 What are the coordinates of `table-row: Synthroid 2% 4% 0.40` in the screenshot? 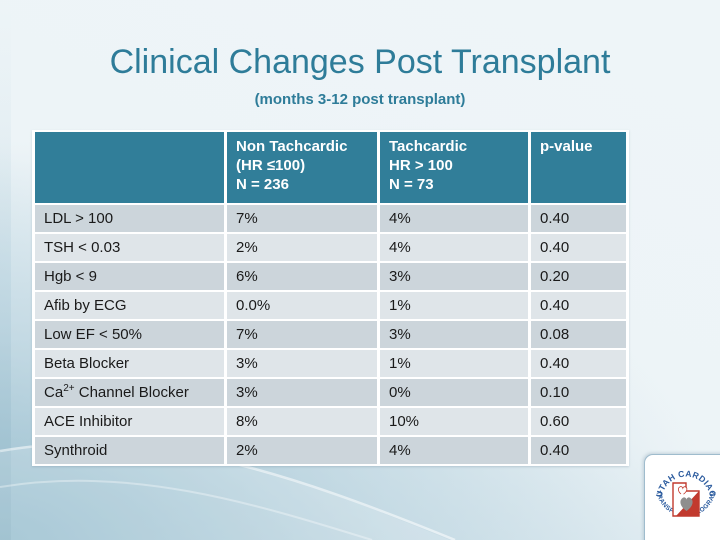 It's located at (330, 450).